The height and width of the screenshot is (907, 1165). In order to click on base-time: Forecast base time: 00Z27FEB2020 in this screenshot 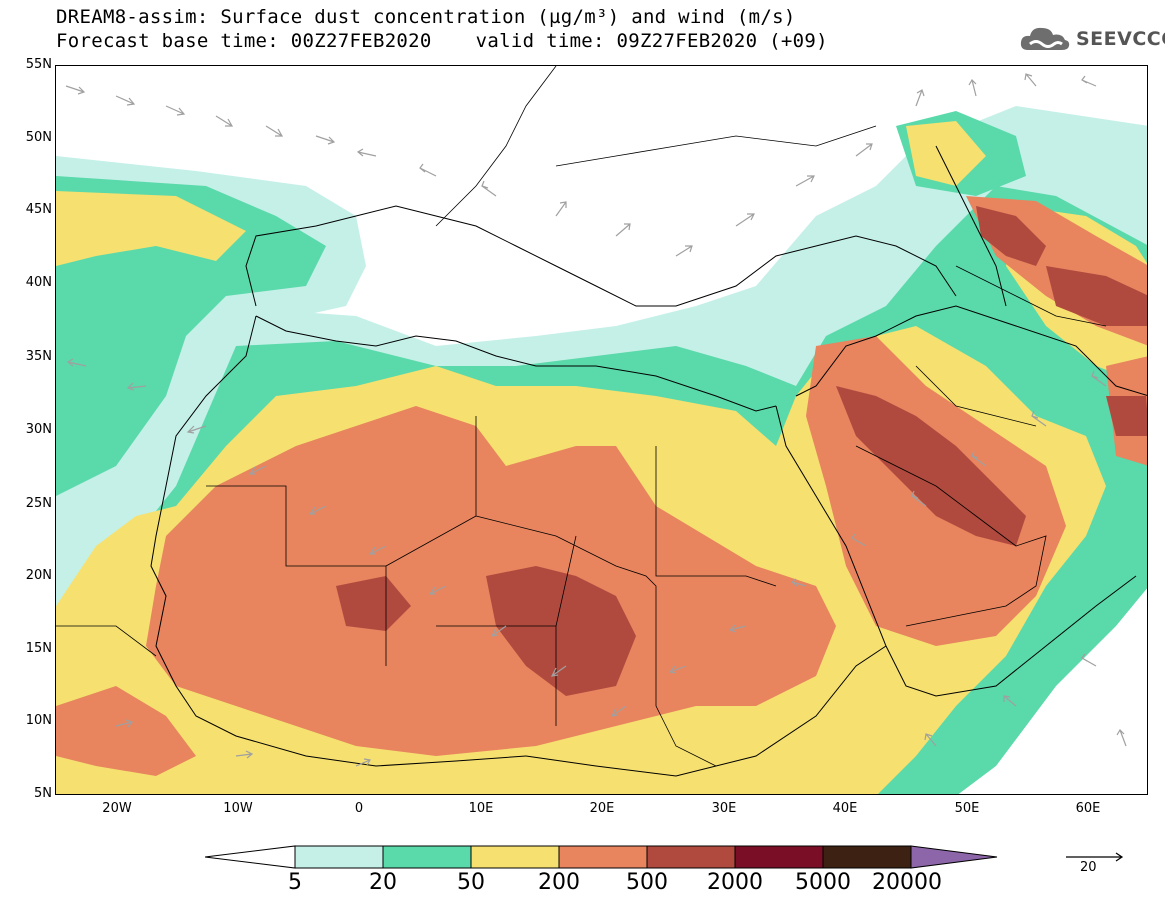, I will do `click(244, 41)`.